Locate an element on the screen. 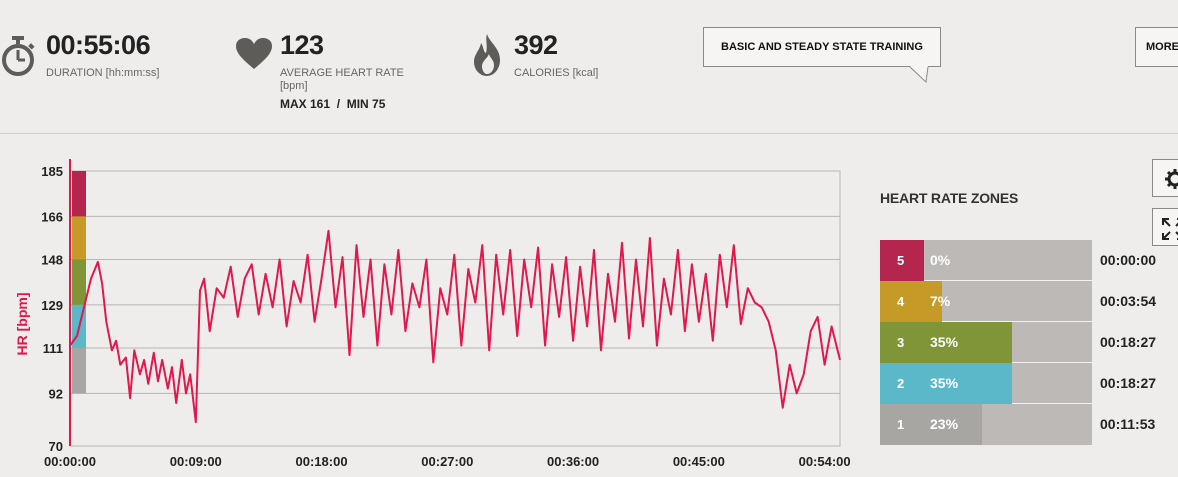 This screenshot has width=1178, height=477. heart-icon is located at coordinates (254, 56).